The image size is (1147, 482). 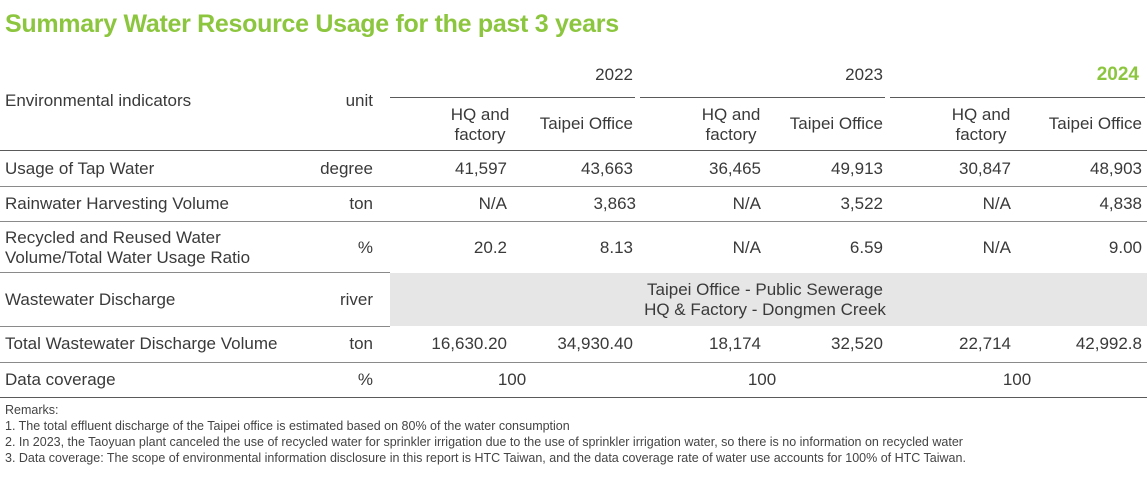 I want to click on rainwater-2022-hq: N/A, so click(x=492, y=203).